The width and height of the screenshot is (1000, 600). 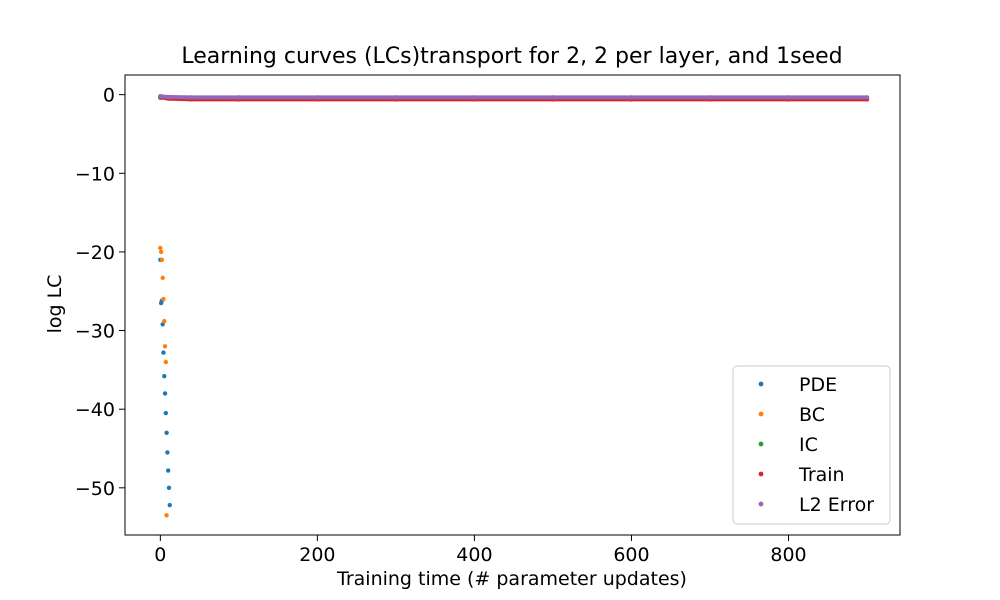 I want to click on legend-box, so click(x=811, y=445).